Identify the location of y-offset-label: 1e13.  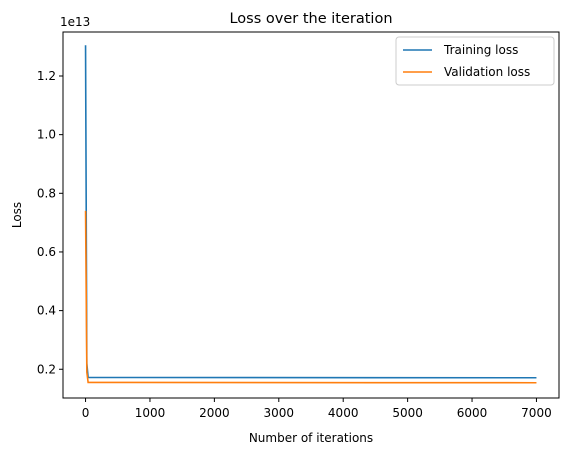
(75, 22).